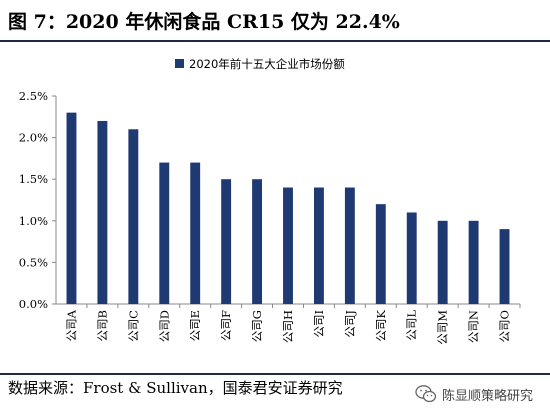  What do you see at coordinates (175, 388) in the screenshot?
I see `source-note: 数据来源：Frost & Sullivan，国泰君安证券研究` at bounding box center [175, 388].